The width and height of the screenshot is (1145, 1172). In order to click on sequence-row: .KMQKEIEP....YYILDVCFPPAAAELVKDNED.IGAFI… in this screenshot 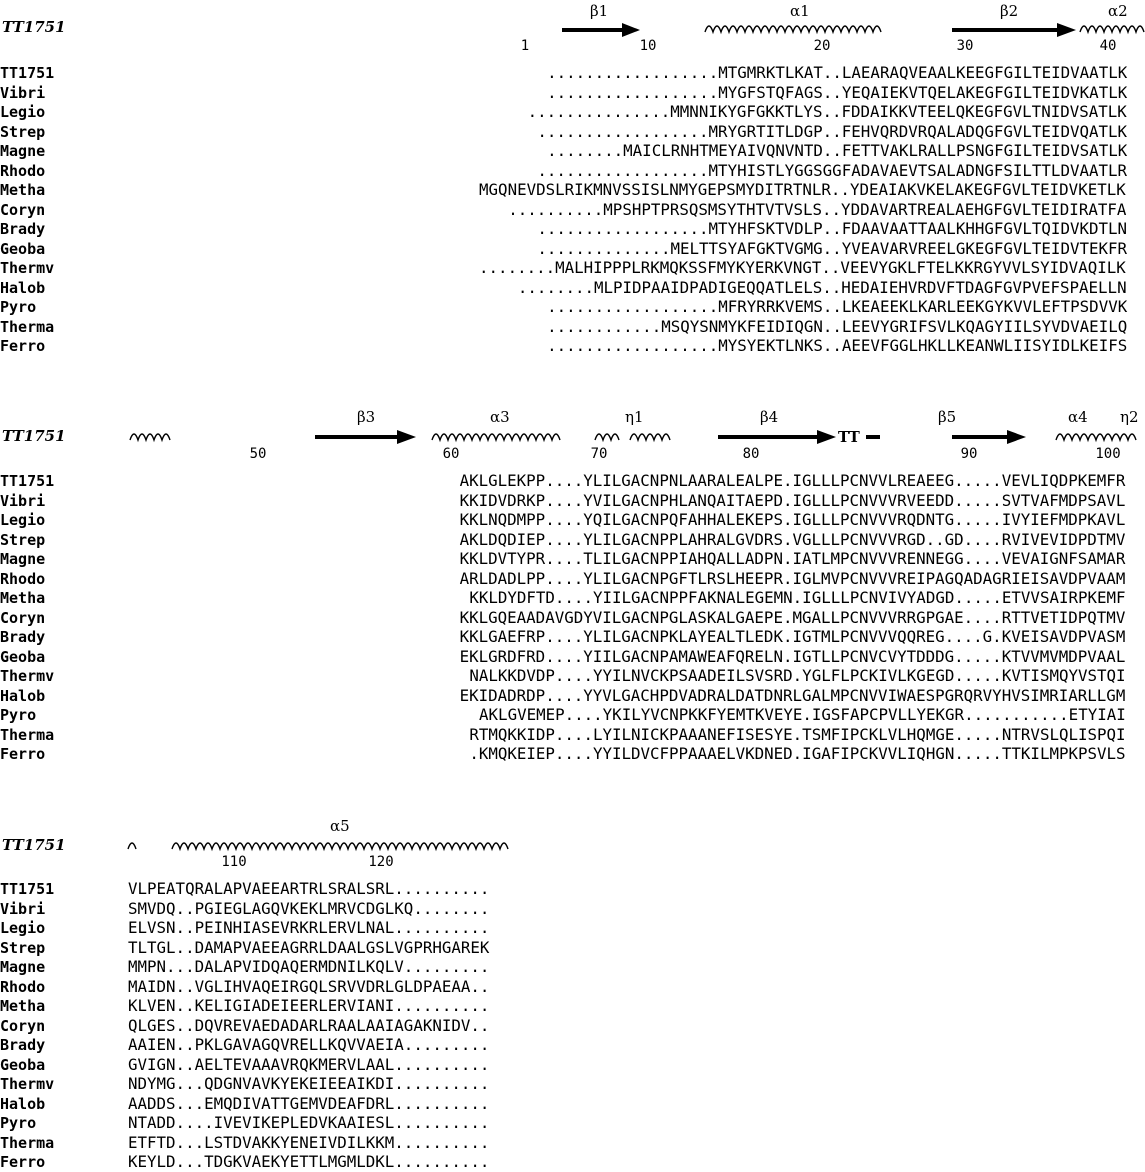, I will do `click(797, 753)`.